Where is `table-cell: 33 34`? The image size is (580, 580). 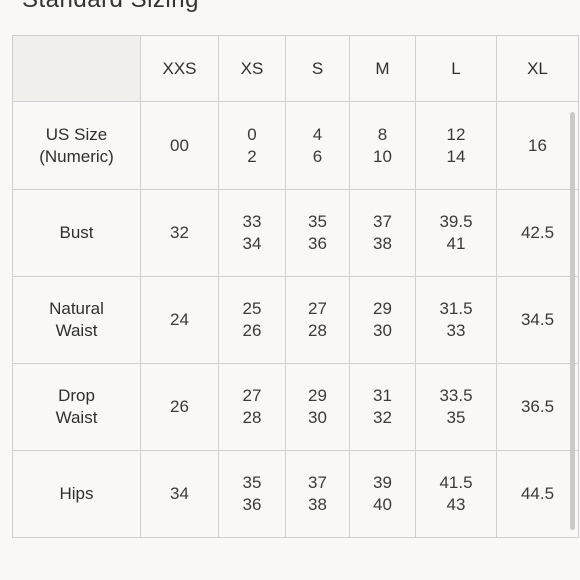
table-cell: 33 34 is located at coordinates (252, 233).